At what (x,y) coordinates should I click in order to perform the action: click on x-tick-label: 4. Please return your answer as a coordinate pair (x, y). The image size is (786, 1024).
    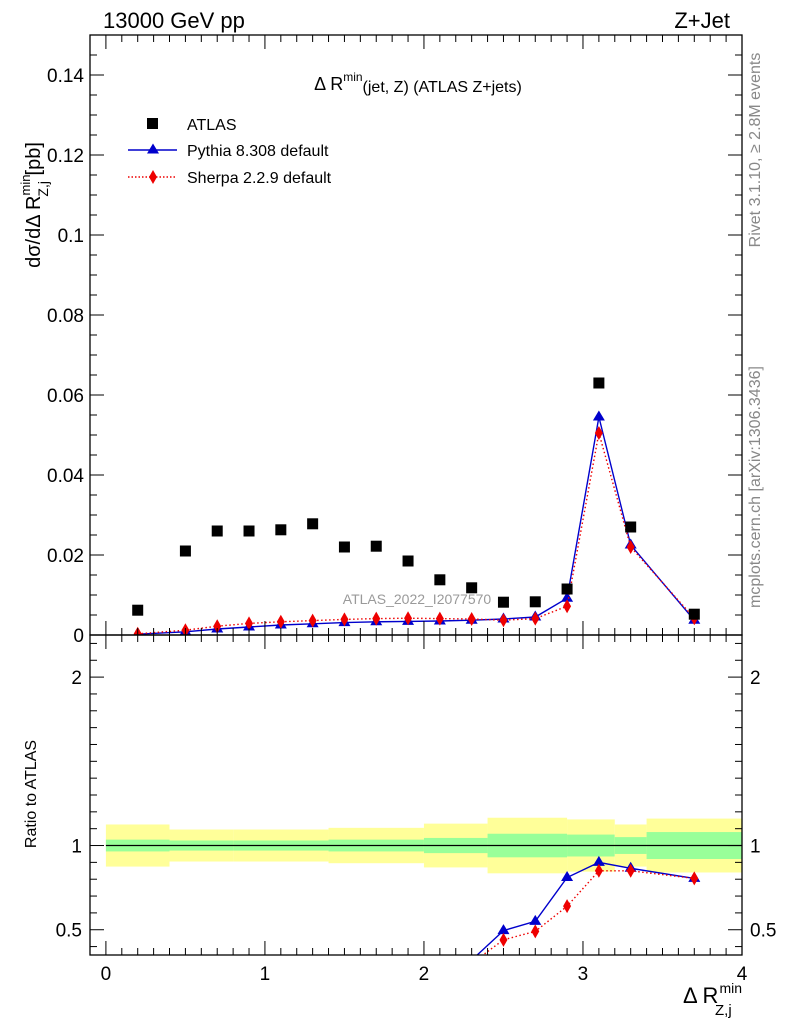
    Looking at the image, I should click on (742, 974).